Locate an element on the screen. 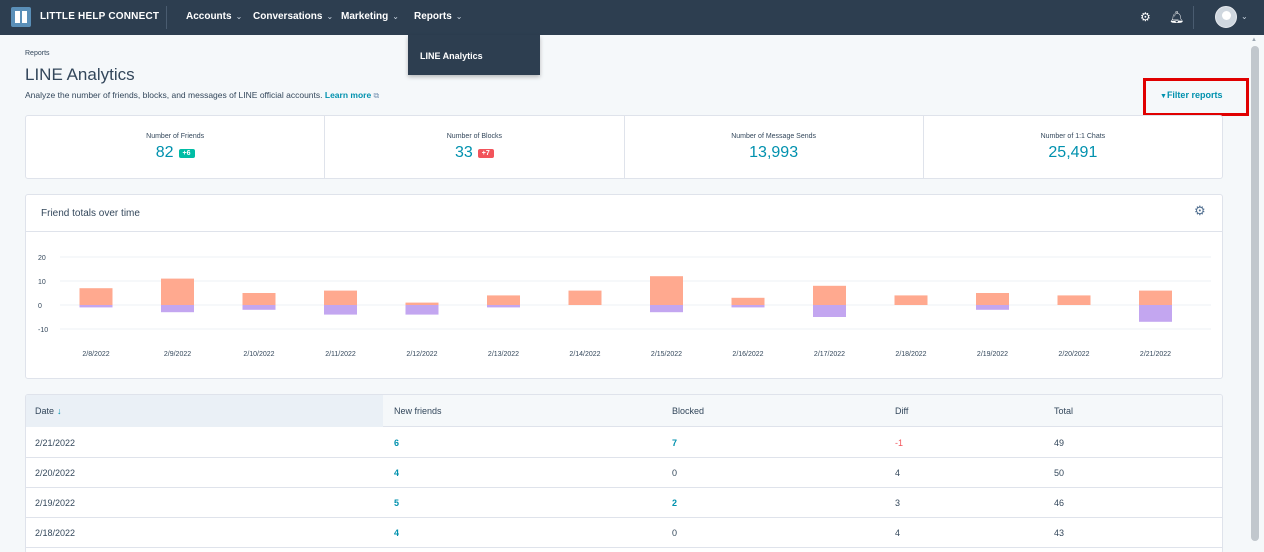  nav-item-label: Accounts is located at coordinates (209, 16).